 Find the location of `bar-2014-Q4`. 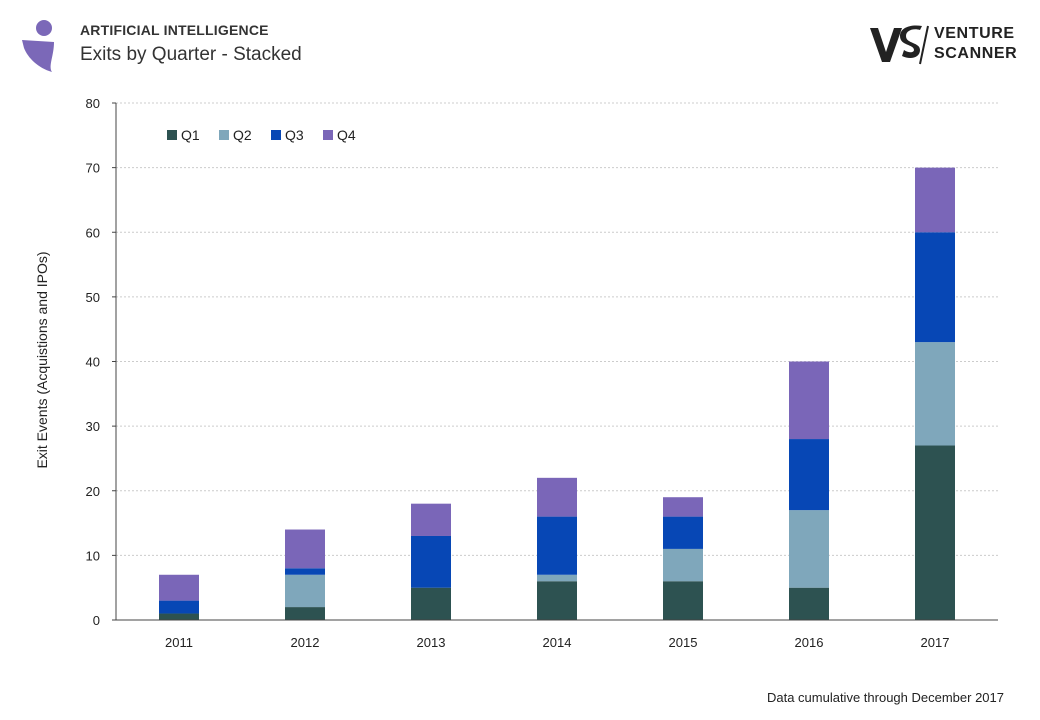

bar-2014-Q4 is located at coordinates (557, 497).